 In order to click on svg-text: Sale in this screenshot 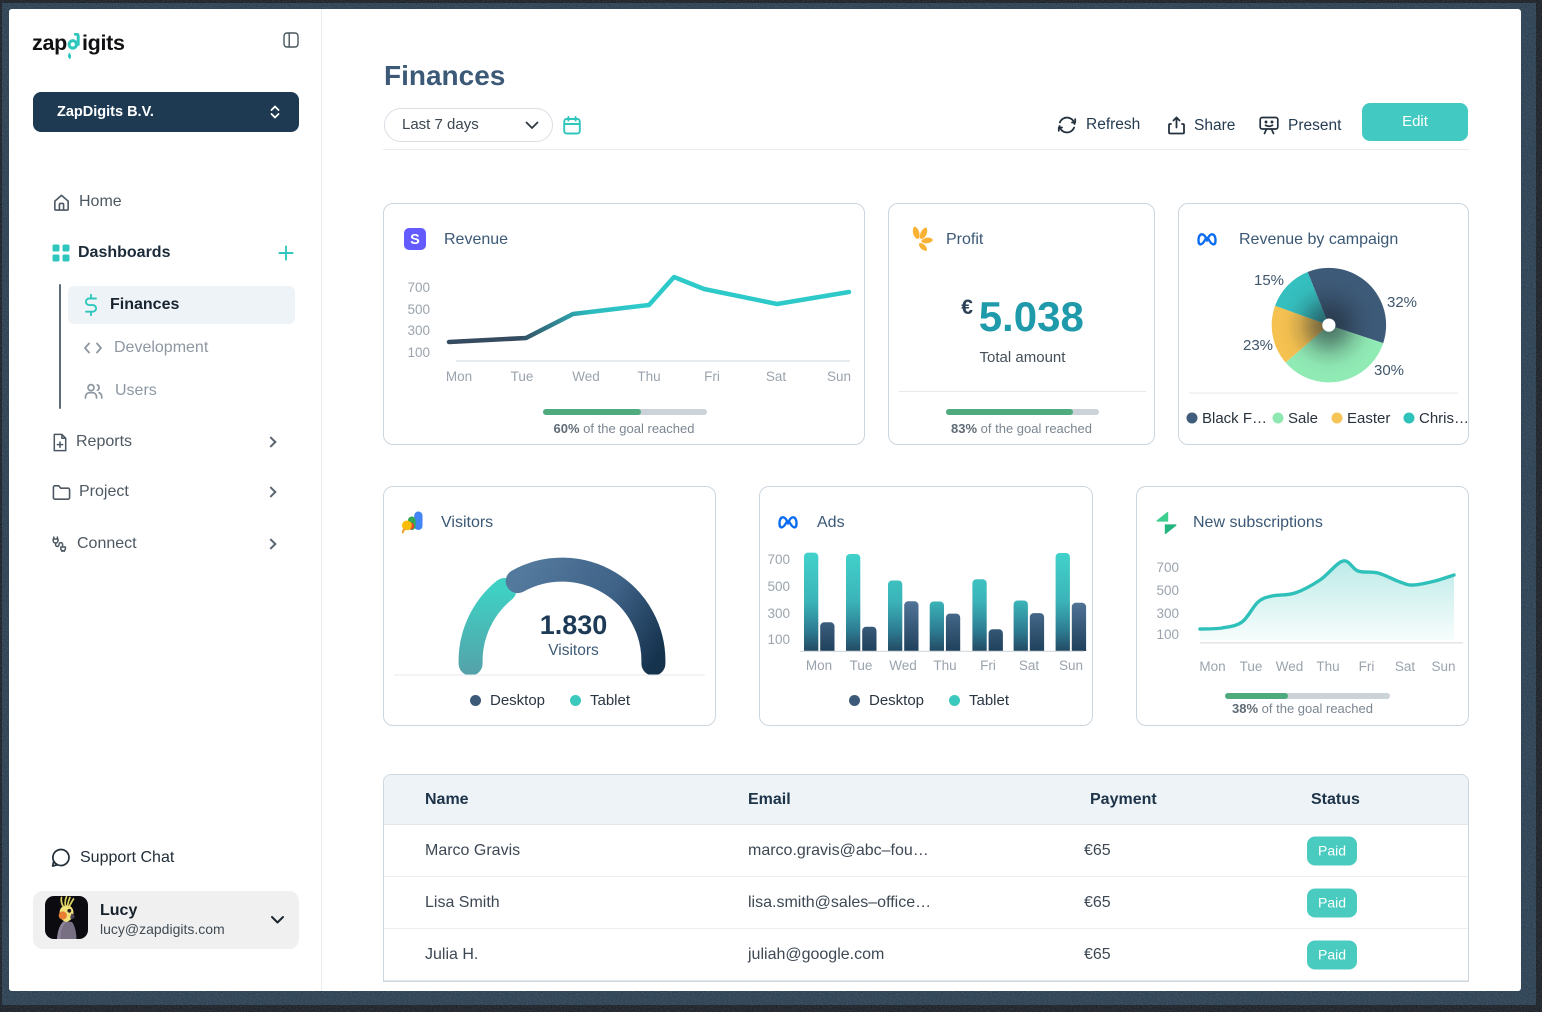, I will do `click(1303, 418)`.